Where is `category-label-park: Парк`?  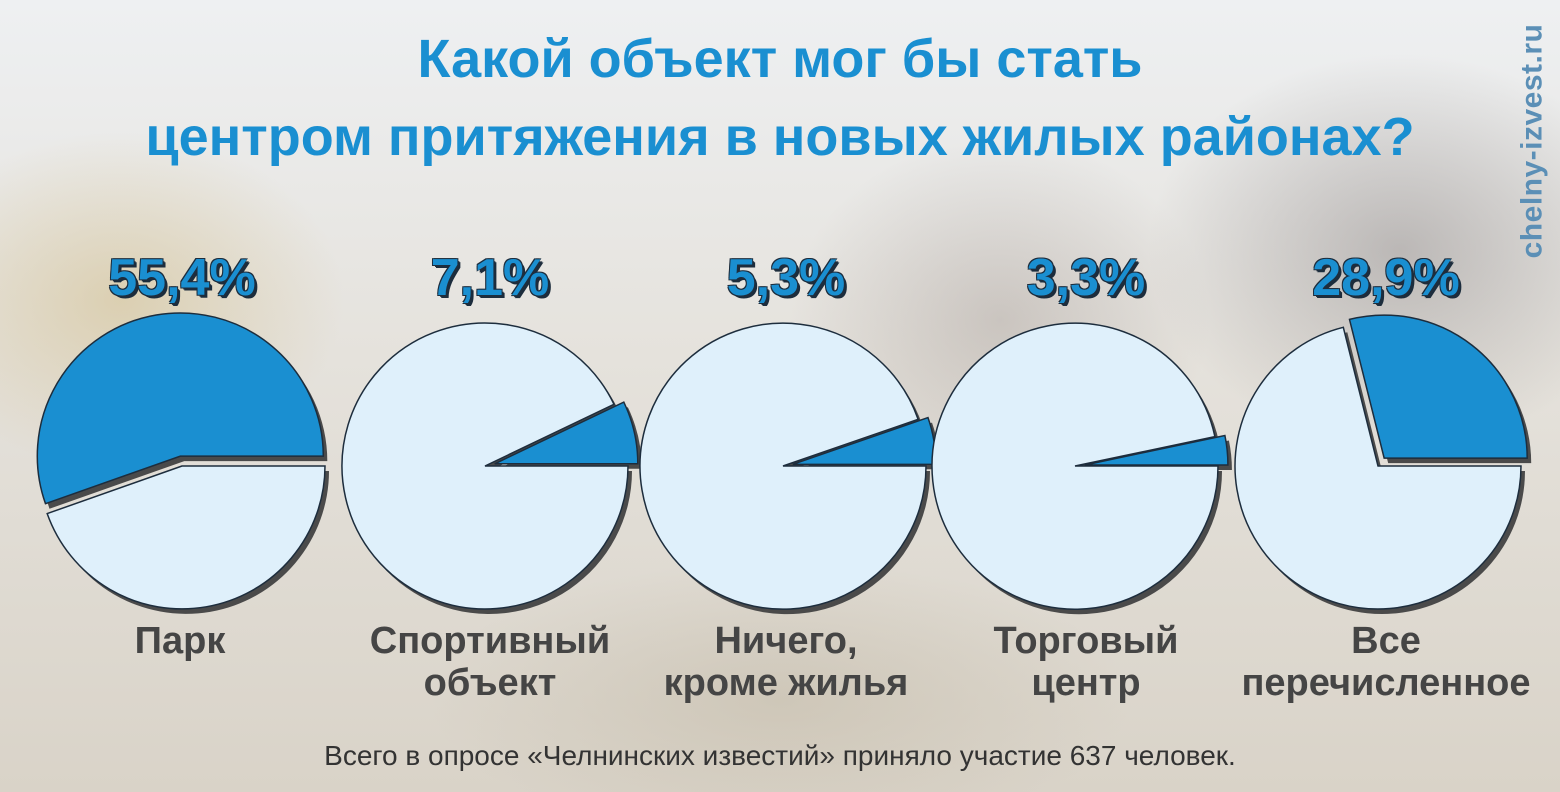 category-label-park: Парк is located at coordinates (180, 641).